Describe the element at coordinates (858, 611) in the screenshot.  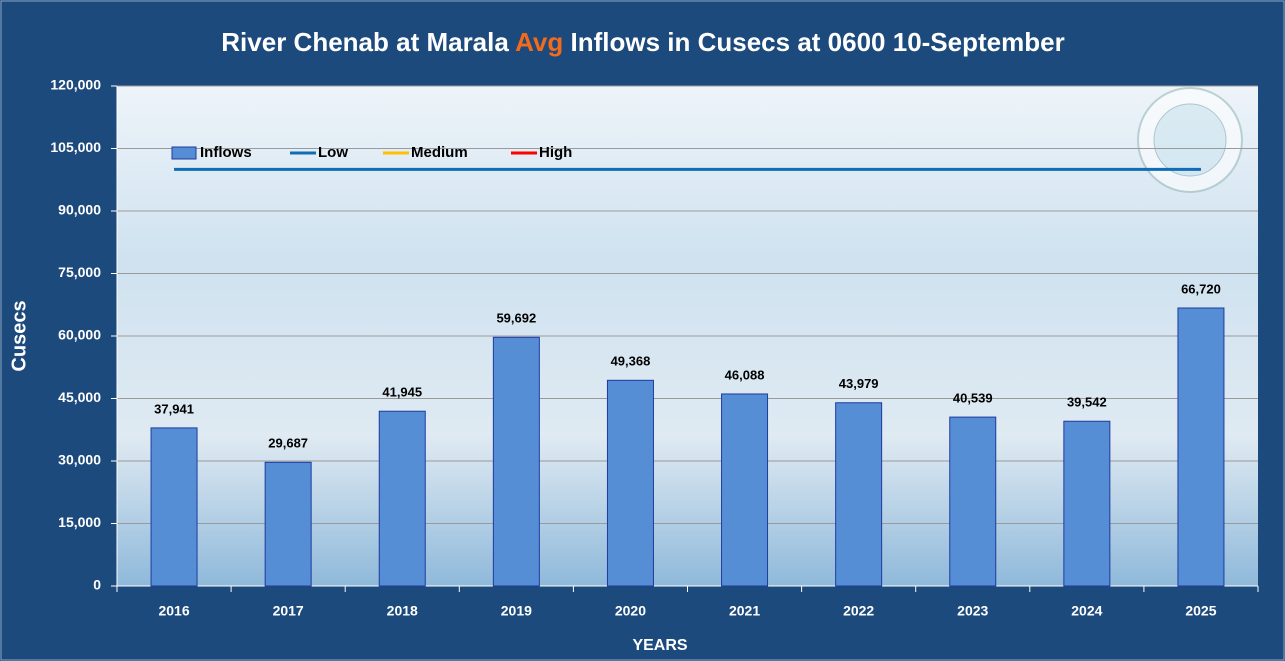
I see `x-tick-label: 2022` at that location.